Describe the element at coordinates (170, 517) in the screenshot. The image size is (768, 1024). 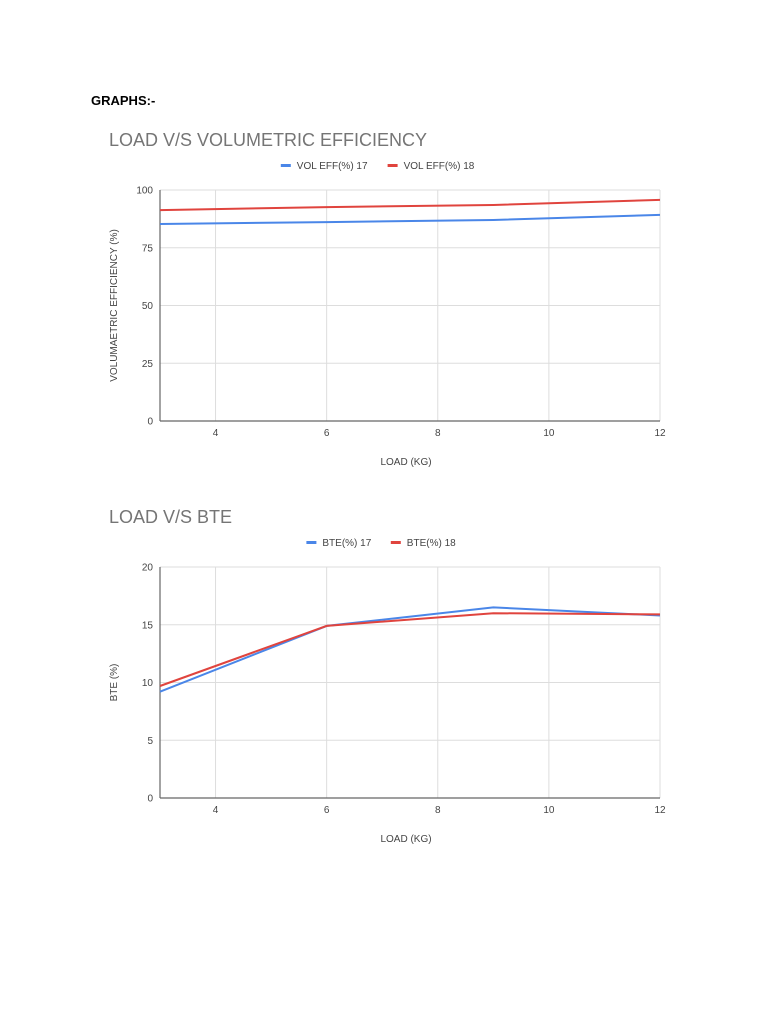
I see `chart-title: LOAD V/S BTE` at that location.